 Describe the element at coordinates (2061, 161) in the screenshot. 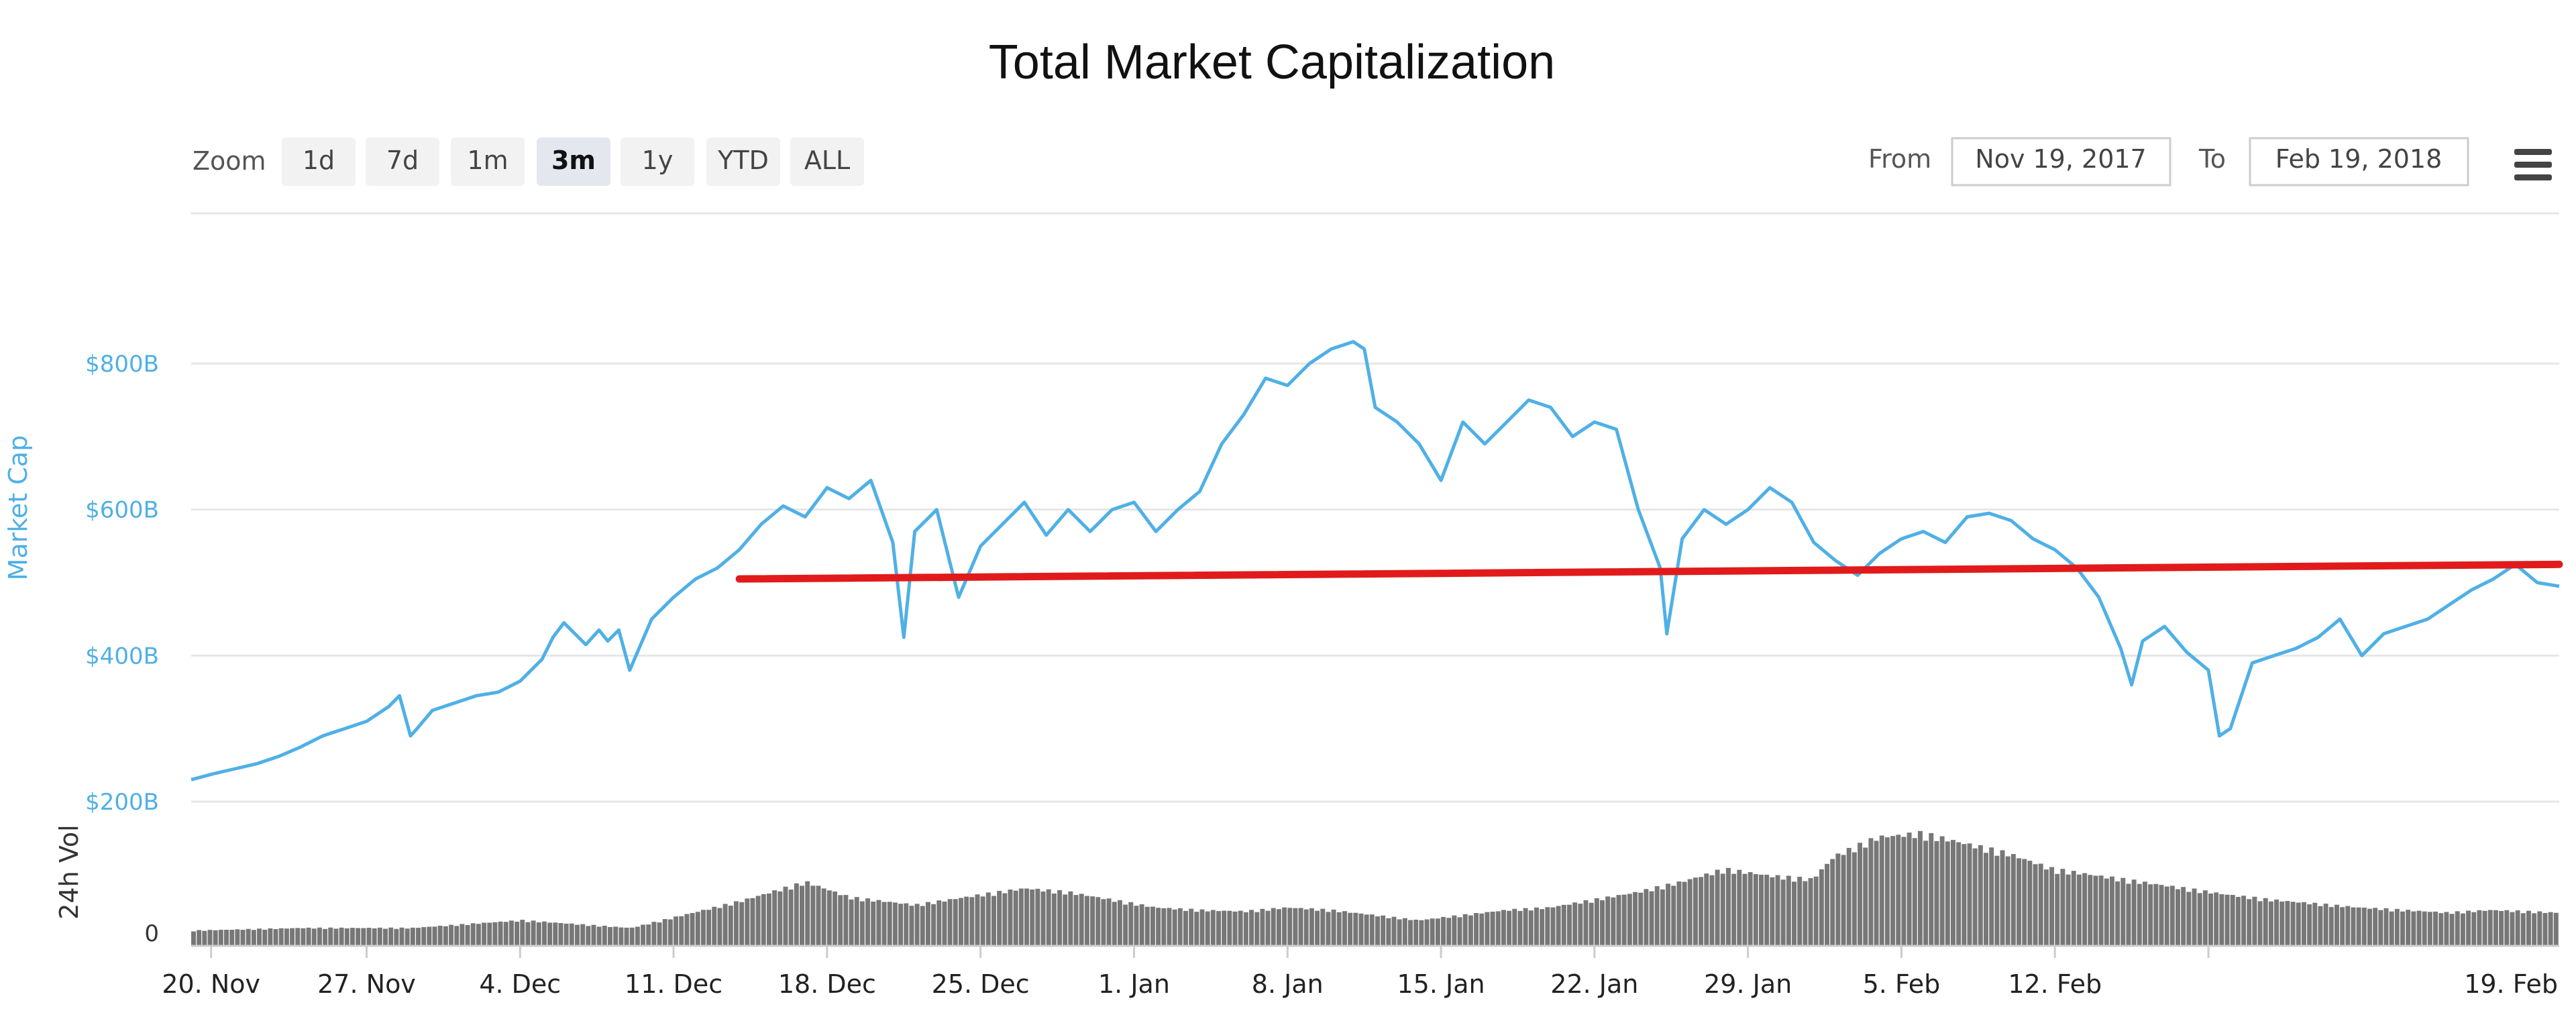

I see `from-date-input` at that location.